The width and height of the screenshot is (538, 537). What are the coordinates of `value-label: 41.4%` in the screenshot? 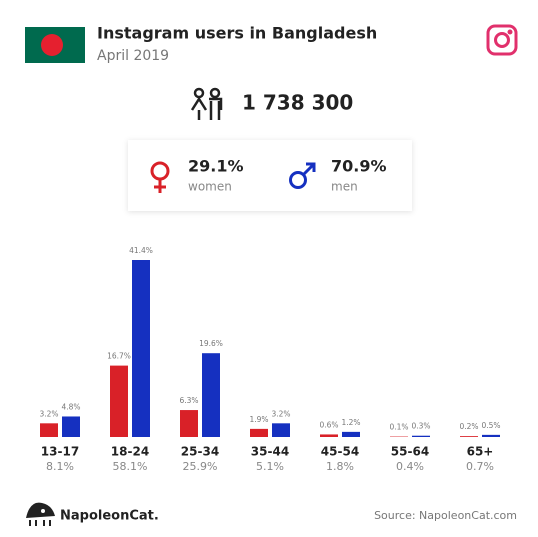 It's located at (141, 250).